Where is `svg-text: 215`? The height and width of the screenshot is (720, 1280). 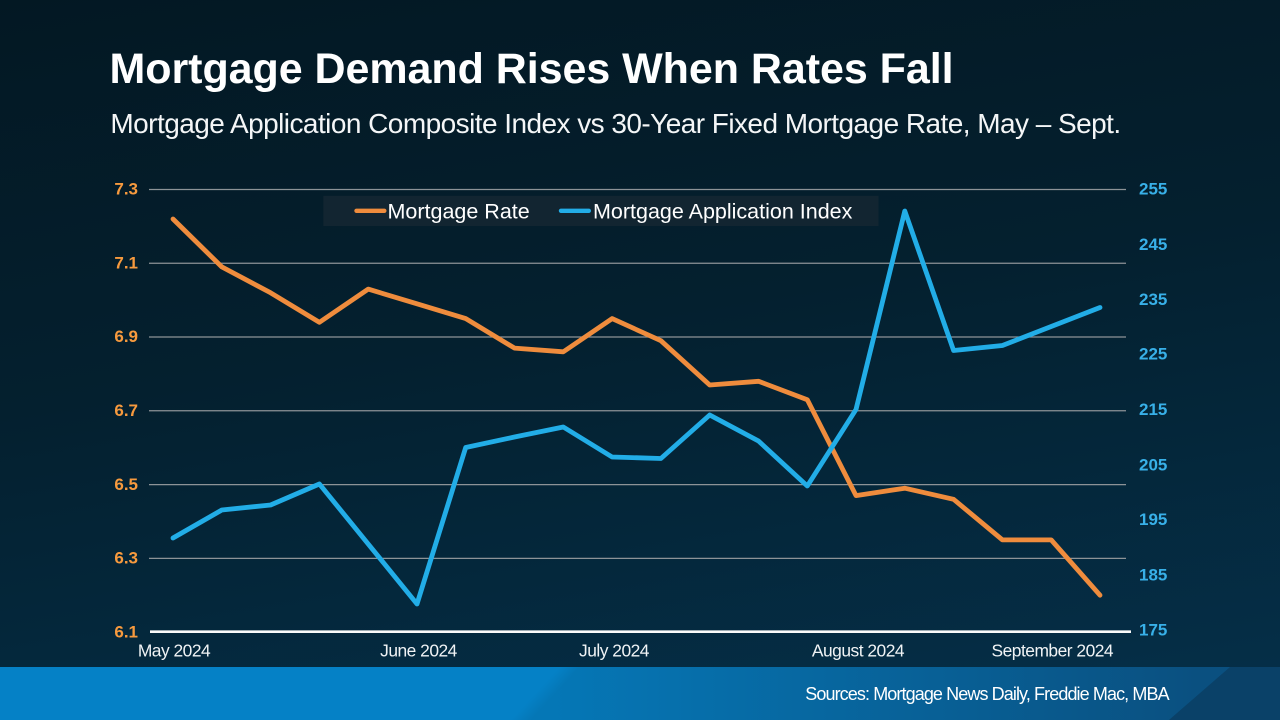 svg-text: 215 is located at coordinates (1153, 409).